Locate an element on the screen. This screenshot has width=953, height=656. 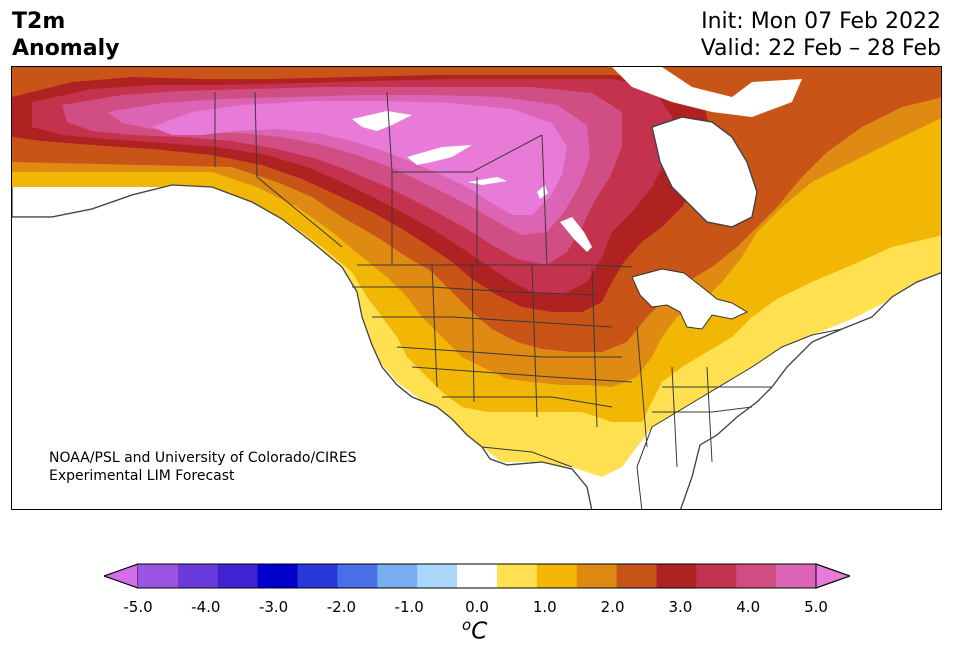
colorbar-tick-label: 5.0 is located at coordinates (816, 607).